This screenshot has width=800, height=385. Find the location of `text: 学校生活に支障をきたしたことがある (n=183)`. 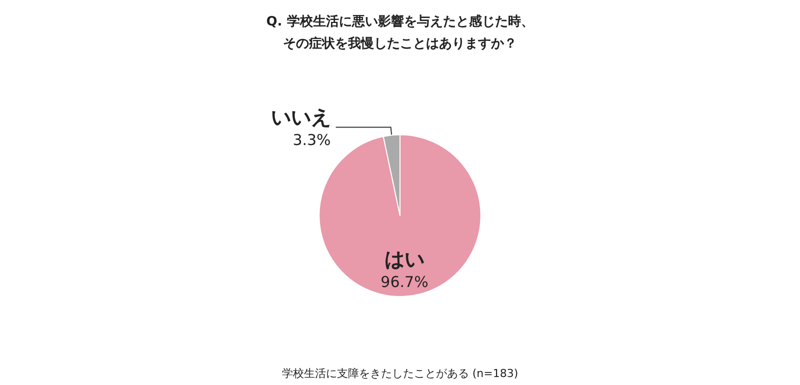

text: 学校生活に支障をきたしたことがある (n=183) is located at coordinates (400, 373).